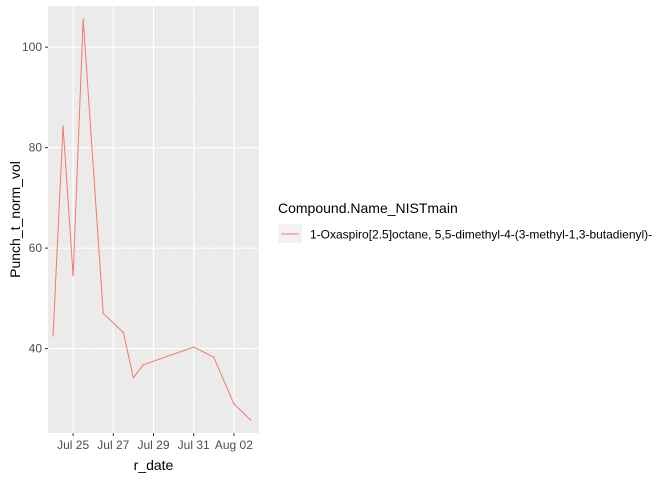  Describe the element at coordinates (113, 445) in the screenshot. I see `x-tick-label: Jul 27` at that location.